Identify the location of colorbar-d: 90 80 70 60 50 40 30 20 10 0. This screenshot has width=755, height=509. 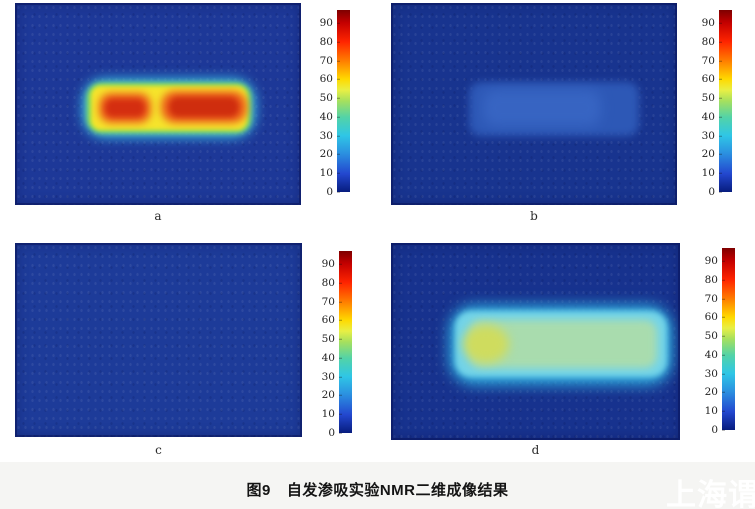
(711, 341).